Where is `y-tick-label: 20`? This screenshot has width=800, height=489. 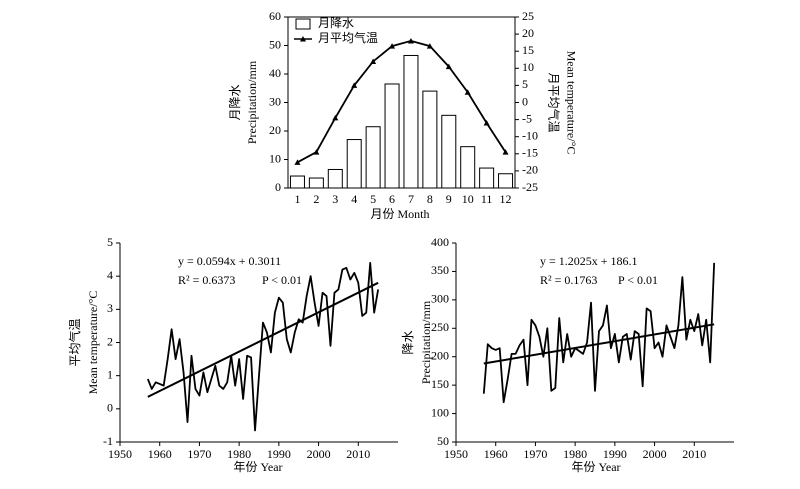 y-tick-label: 20 is located at coordinates (275, 130).